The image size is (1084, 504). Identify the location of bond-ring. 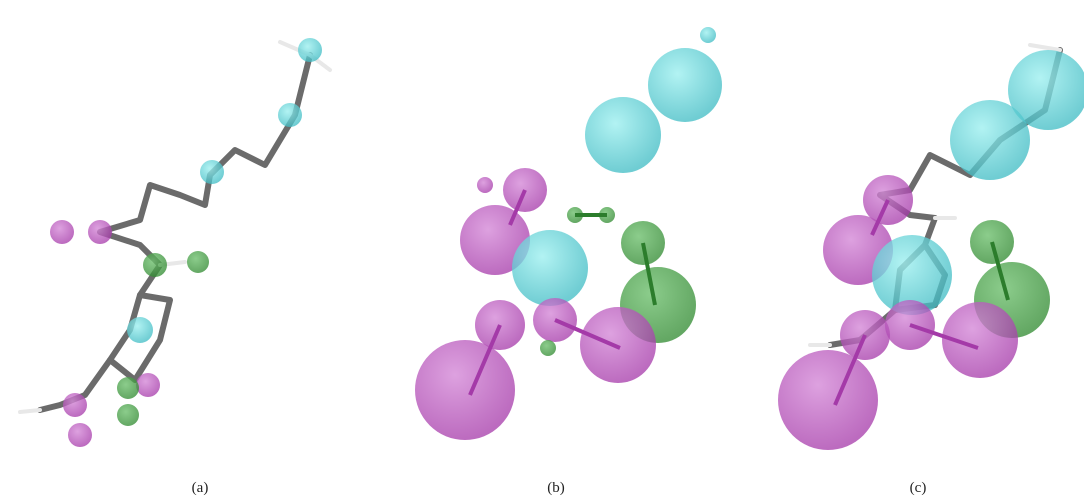
(140, 337).